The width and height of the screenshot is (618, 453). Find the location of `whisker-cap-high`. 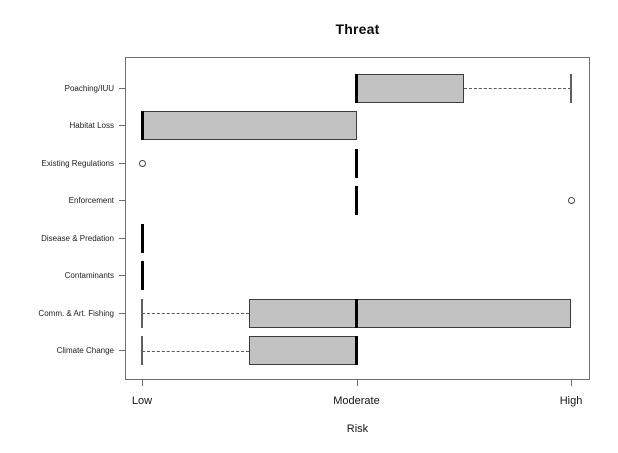

whisker-cap-high is located at coordinates (571, 88).